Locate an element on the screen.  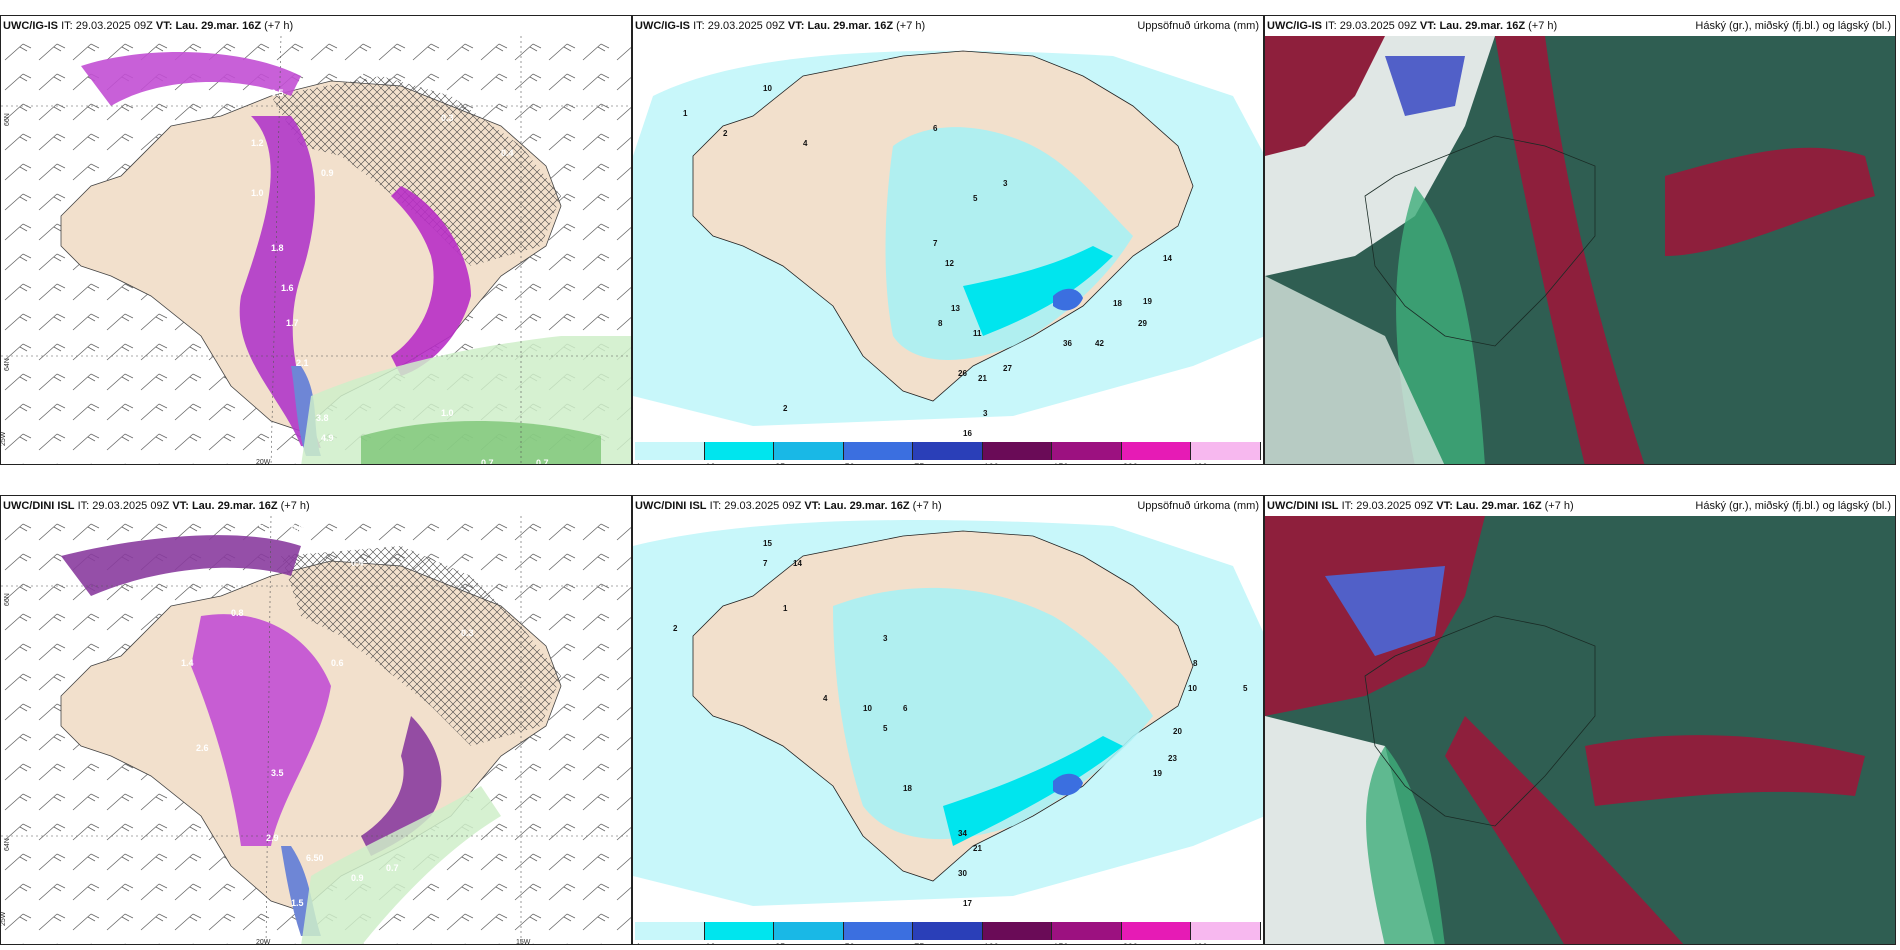
value-label: 13 is located at coordinates (955, 308).